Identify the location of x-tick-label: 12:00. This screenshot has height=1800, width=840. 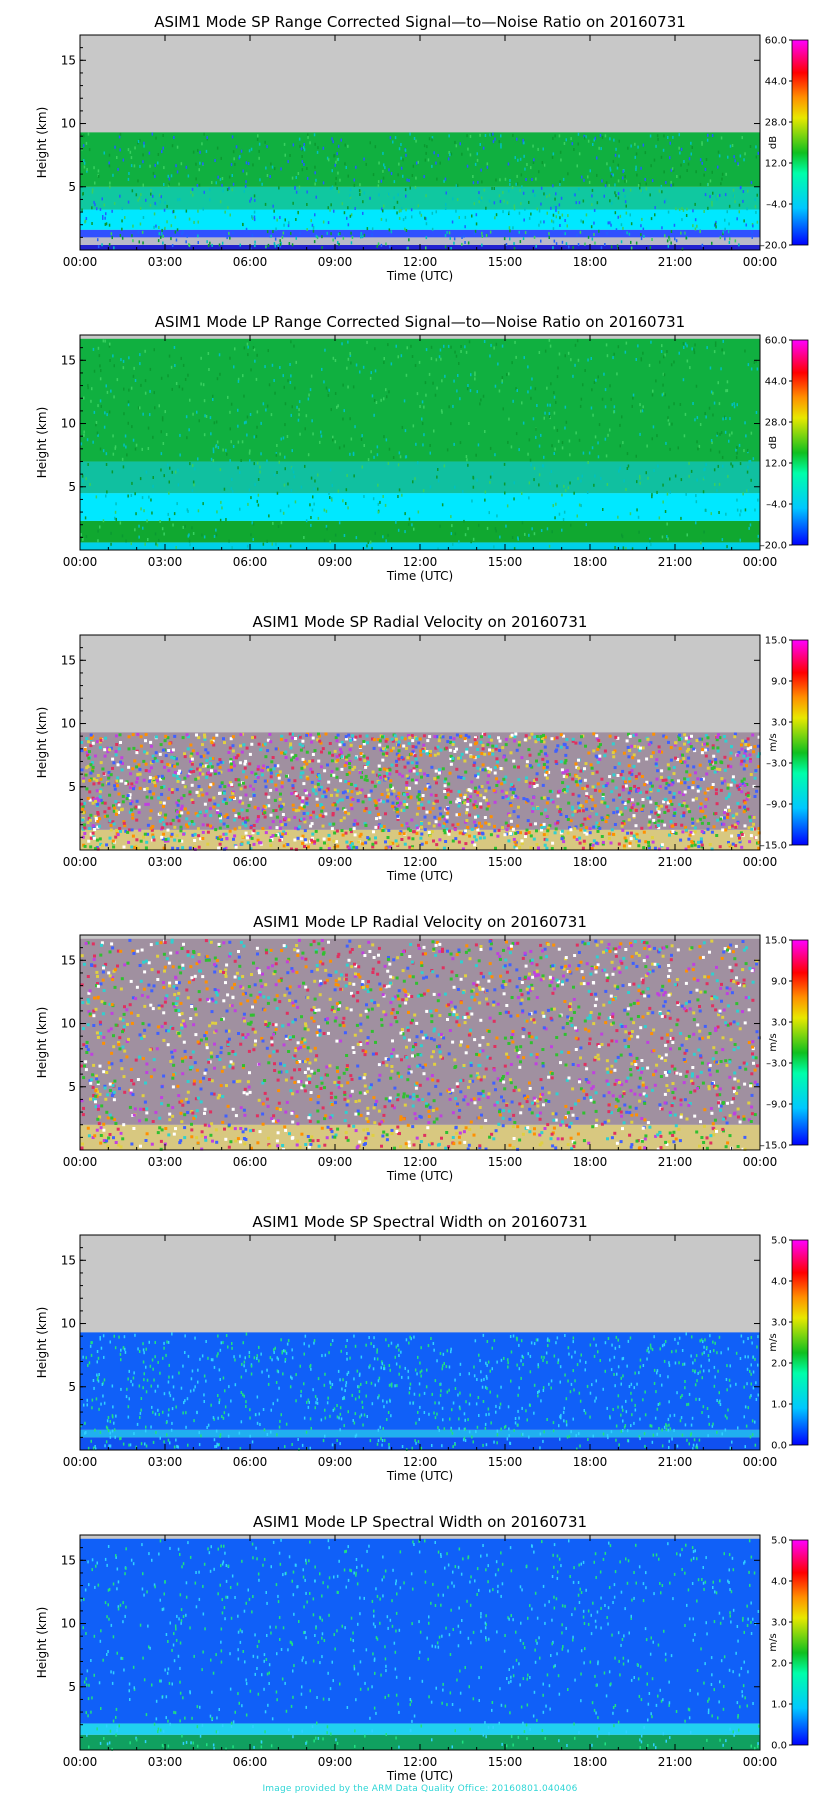
(420, 562).